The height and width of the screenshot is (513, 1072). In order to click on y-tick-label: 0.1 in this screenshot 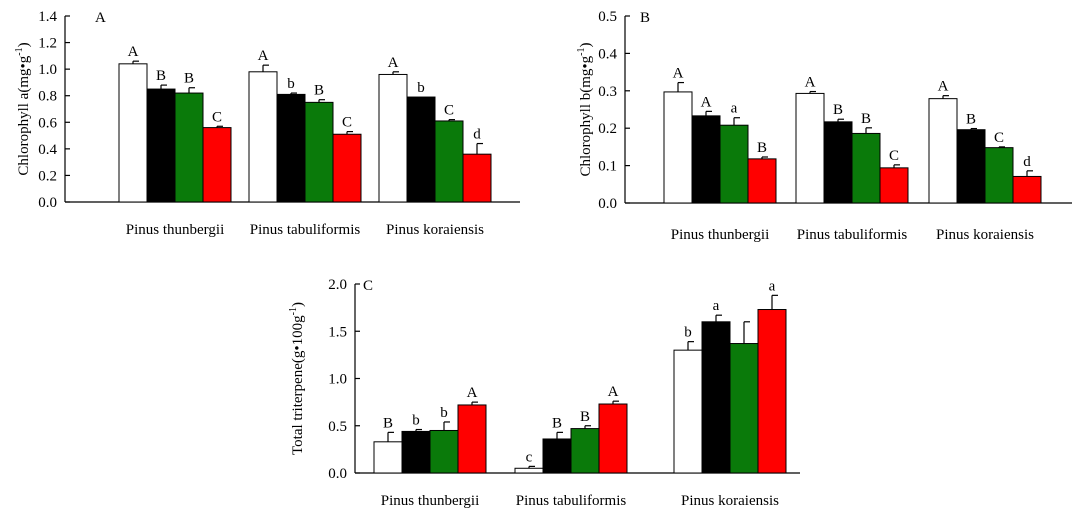, I will do `click(607, 167)`.